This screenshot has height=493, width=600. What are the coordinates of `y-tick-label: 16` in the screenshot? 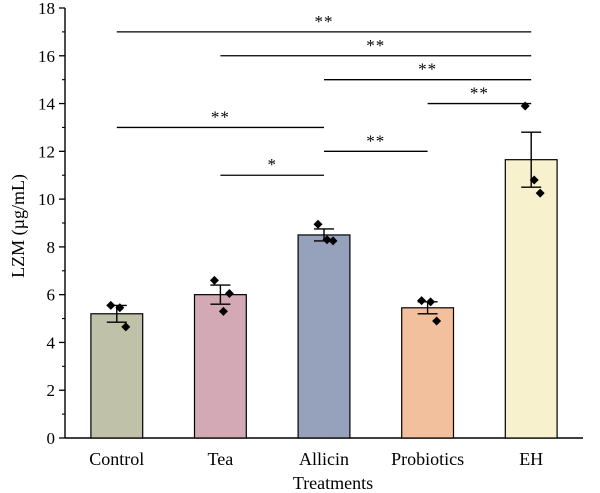 It's located at (46, 56).